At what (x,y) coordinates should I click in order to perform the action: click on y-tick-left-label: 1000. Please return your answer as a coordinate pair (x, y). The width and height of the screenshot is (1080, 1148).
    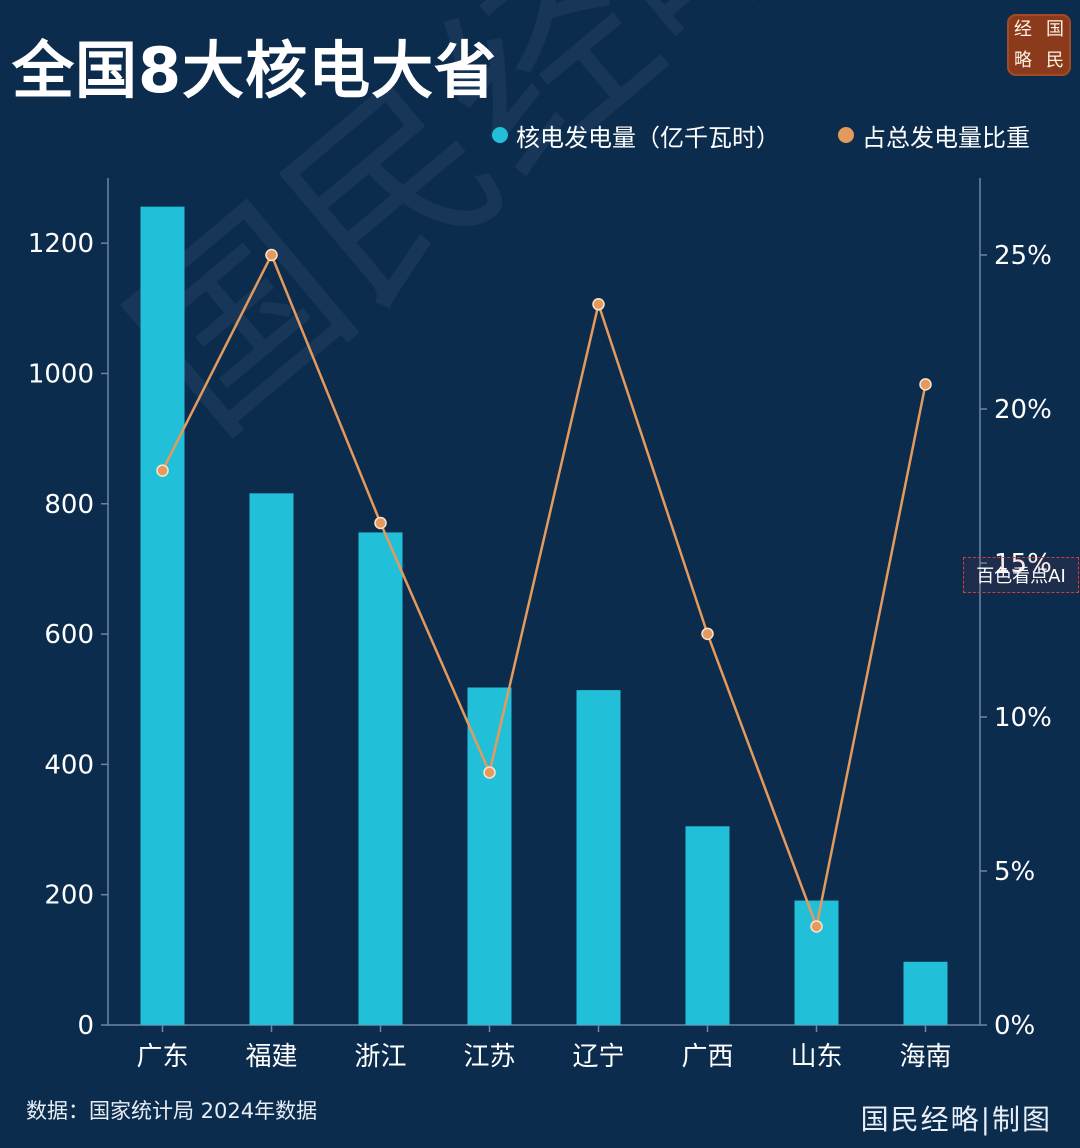
    Looking at the image, I should click on (61, 374).